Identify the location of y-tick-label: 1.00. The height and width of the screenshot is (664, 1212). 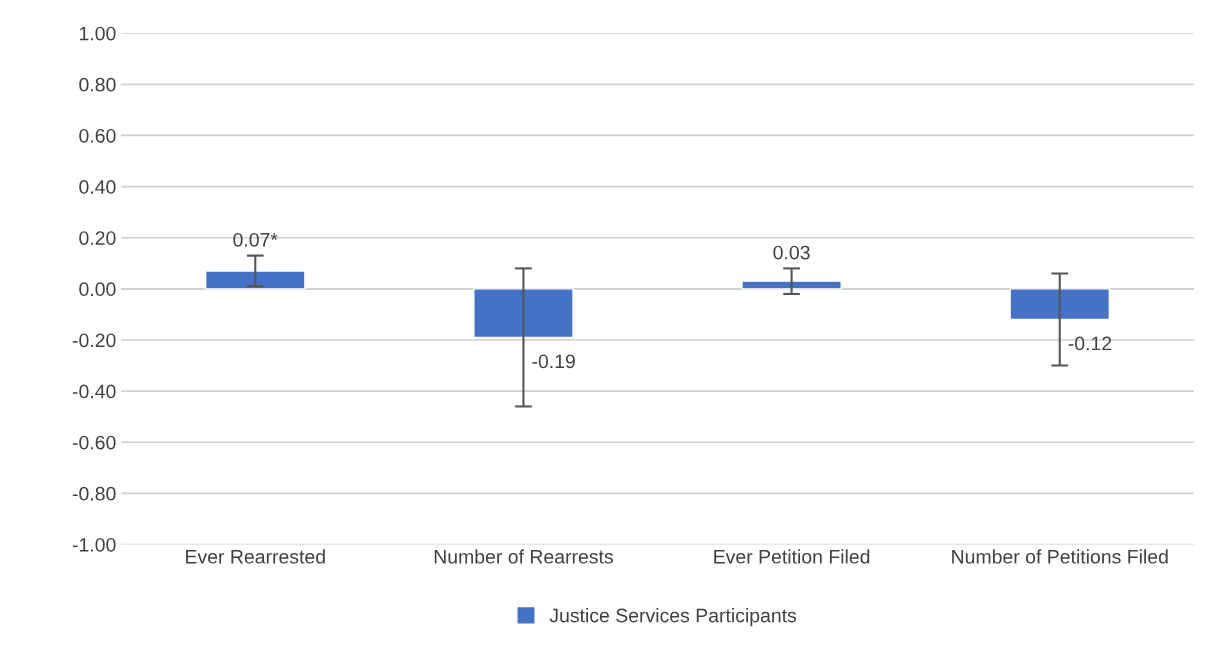
(97, 33).